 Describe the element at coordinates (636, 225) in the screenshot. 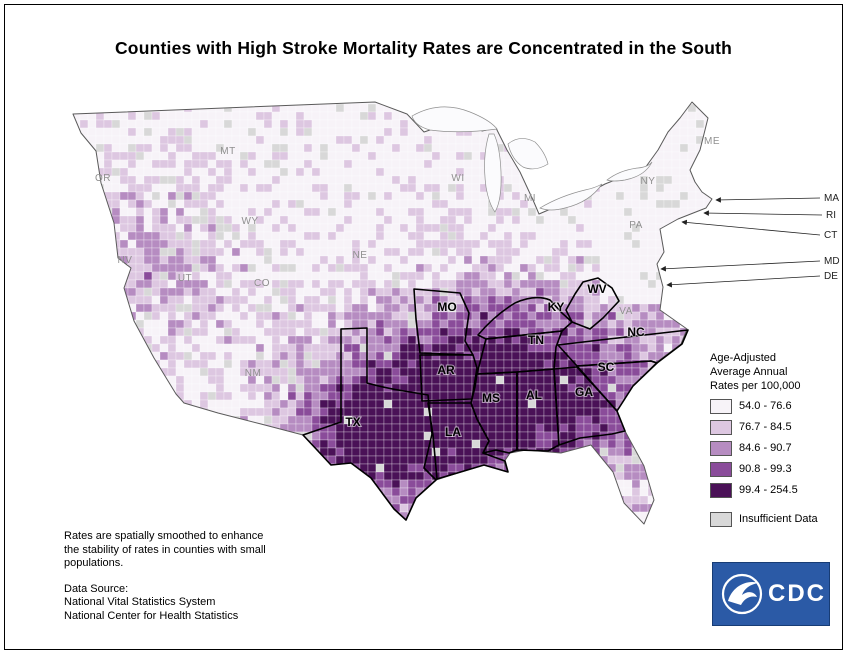

I see `state-label-pa: PA` at that location.